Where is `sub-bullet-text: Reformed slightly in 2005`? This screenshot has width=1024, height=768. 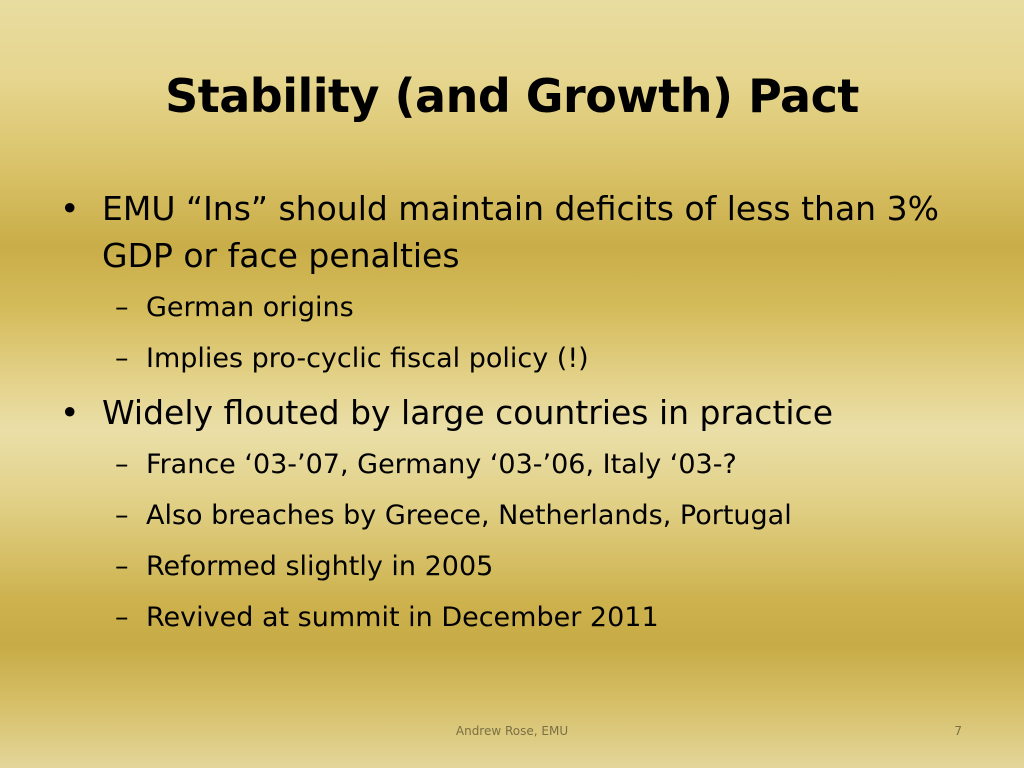
sub-bullet-text: Reformed slightly in 2005 is located at coordinates (320, 566).